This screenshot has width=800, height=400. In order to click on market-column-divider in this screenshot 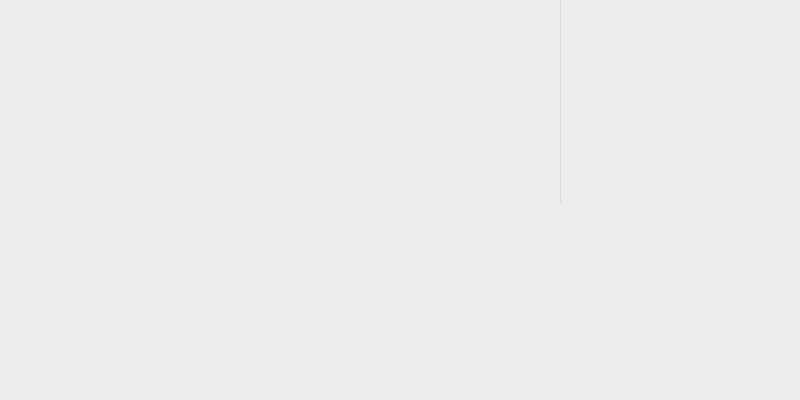, I will do `click(560, 101)`.